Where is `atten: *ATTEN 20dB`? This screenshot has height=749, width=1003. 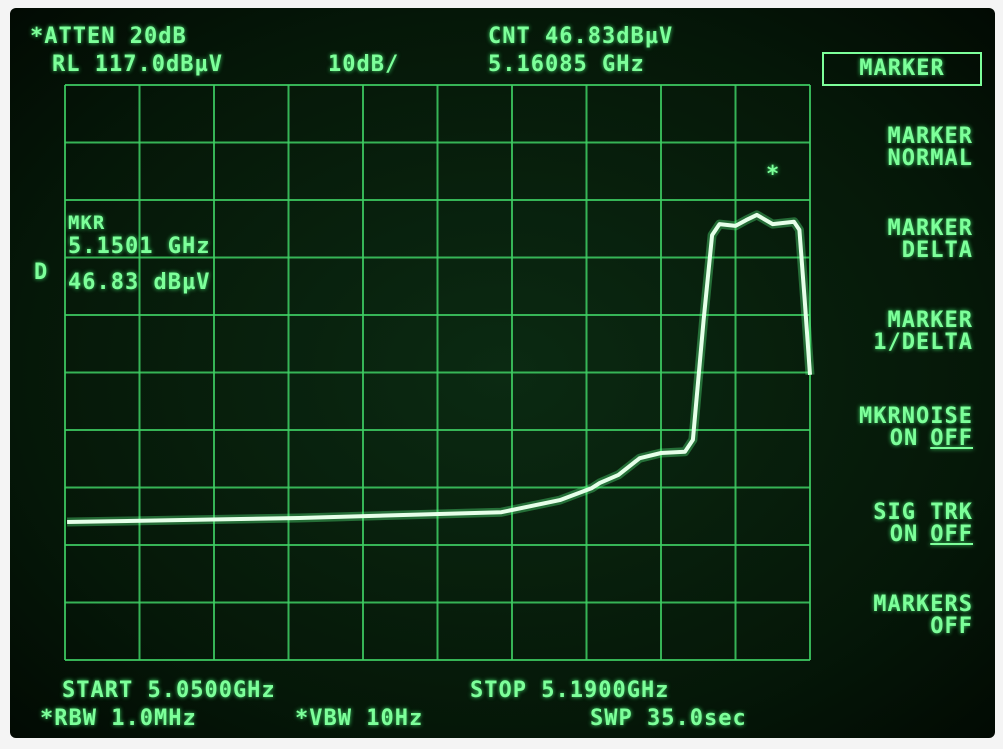 atten: *ATTEN 20dB is located at coordinates (108, 36).